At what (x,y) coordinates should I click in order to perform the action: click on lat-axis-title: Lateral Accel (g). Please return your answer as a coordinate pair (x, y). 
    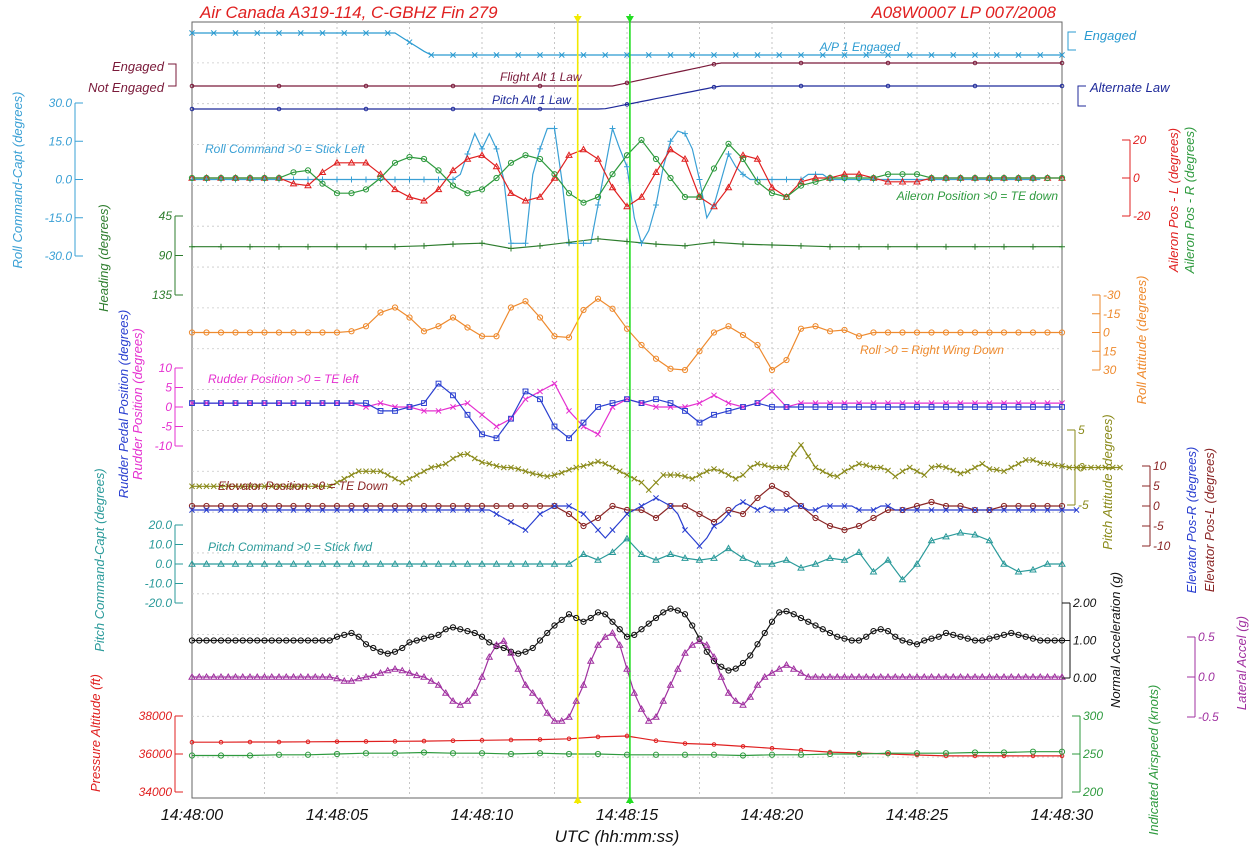
    Looking at the image, I should click on (1241, 663).